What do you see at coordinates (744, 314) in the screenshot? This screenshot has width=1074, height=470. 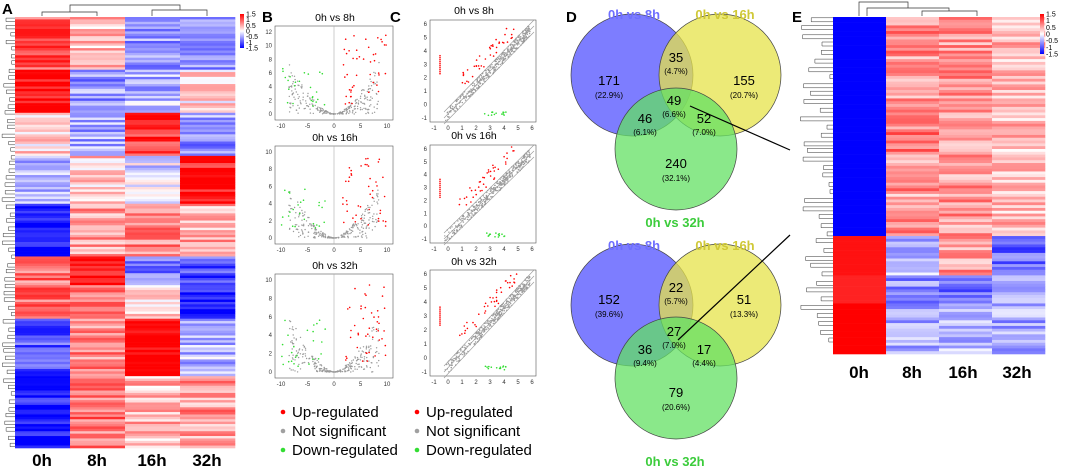 I see `venn-bottom-pct-16h-only: (13.3%)` at bounding box center [744, 314].